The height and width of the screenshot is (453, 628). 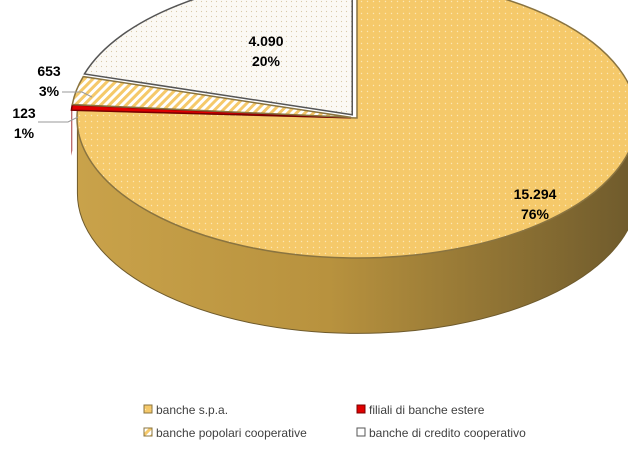 What do you see at coordinates (535, 194) in the screenshot?
I see `data-label-value-1: 15.294` at bounding box center [535, 194].